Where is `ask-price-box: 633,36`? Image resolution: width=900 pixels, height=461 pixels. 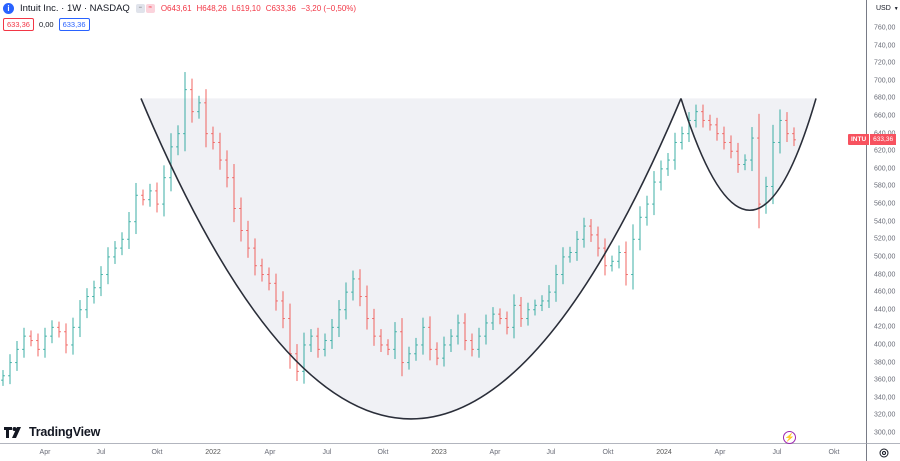 ask-price-box: 633,36 is located at coordinates (74, 24).